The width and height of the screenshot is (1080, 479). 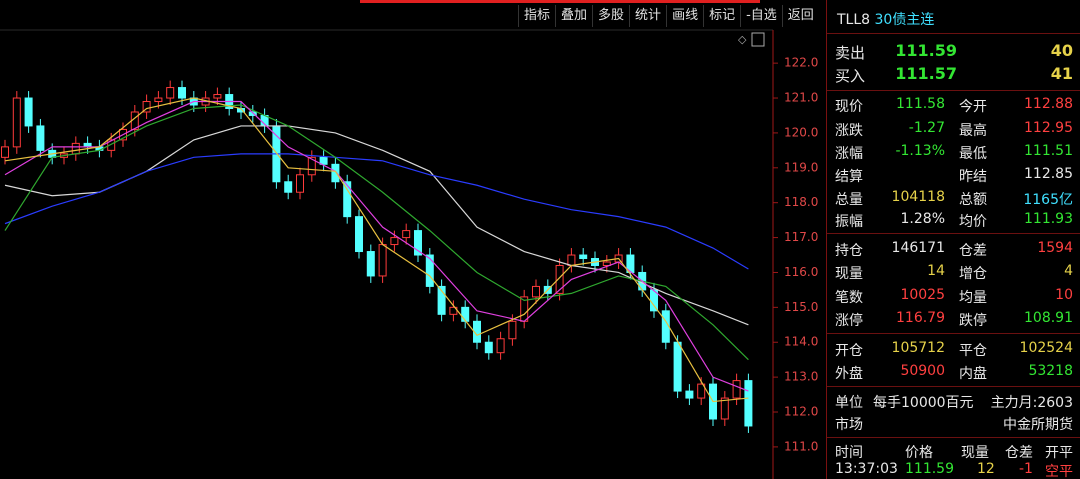 I want to click on toolbar-button: 指标, so click(x=536, y=16).